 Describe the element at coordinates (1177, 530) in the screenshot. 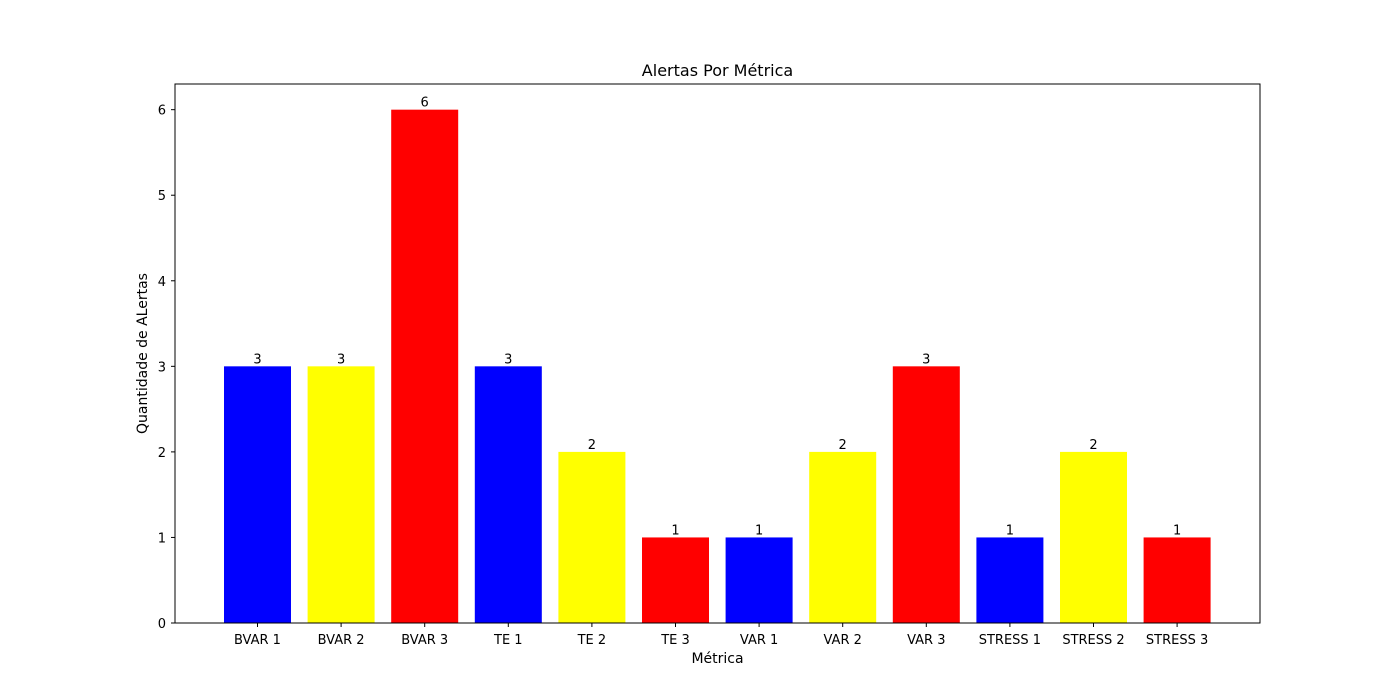

I see `bar-value-label-stress-3: 1` at that location.